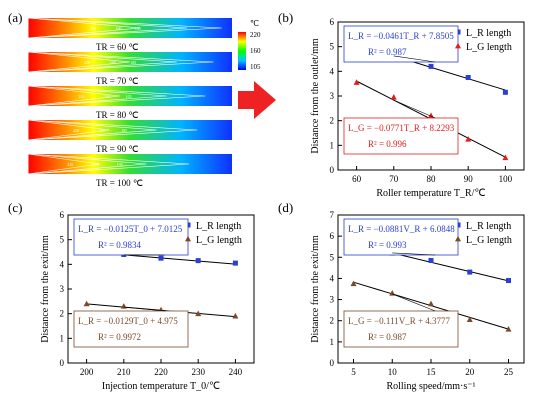 The height and width of the screenshot is (409, 550). Describe the element at coordinates (387, 144) in the screenshot. I see `fit-r-squared: R² = 0.996` at that location.